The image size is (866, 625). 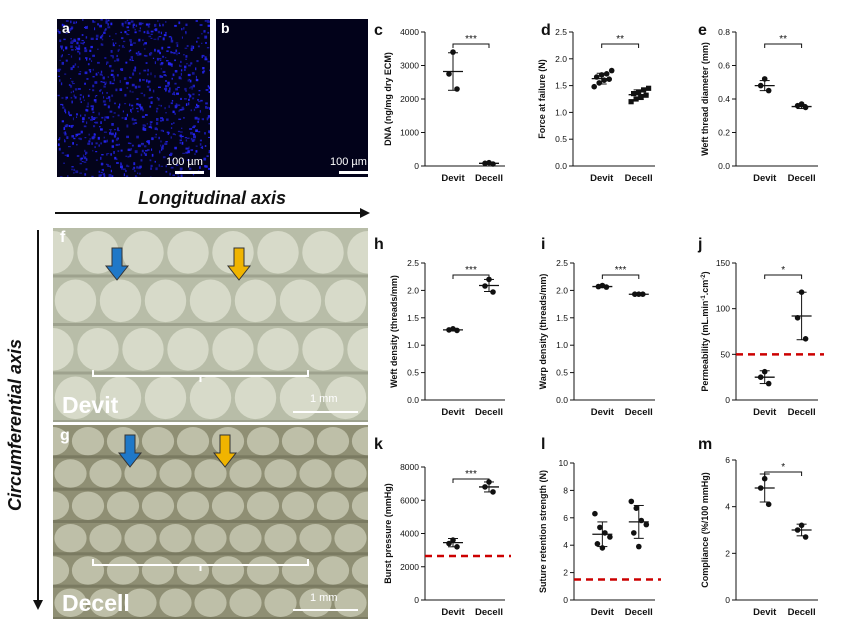 I want to click on longitudinal-axis-label: Longitudinal axis, so click(x=212, y=198).